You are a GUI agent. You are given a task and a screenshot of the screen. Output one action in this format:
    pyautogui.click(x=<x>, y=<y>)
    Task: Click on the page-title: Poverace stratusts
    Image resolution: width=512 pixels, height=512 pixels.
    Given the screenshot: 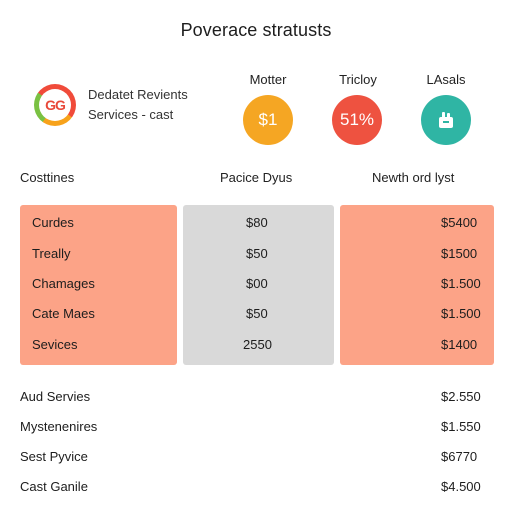 What is the action you would take?
    pyautogui.click(x=256, y=30)
    